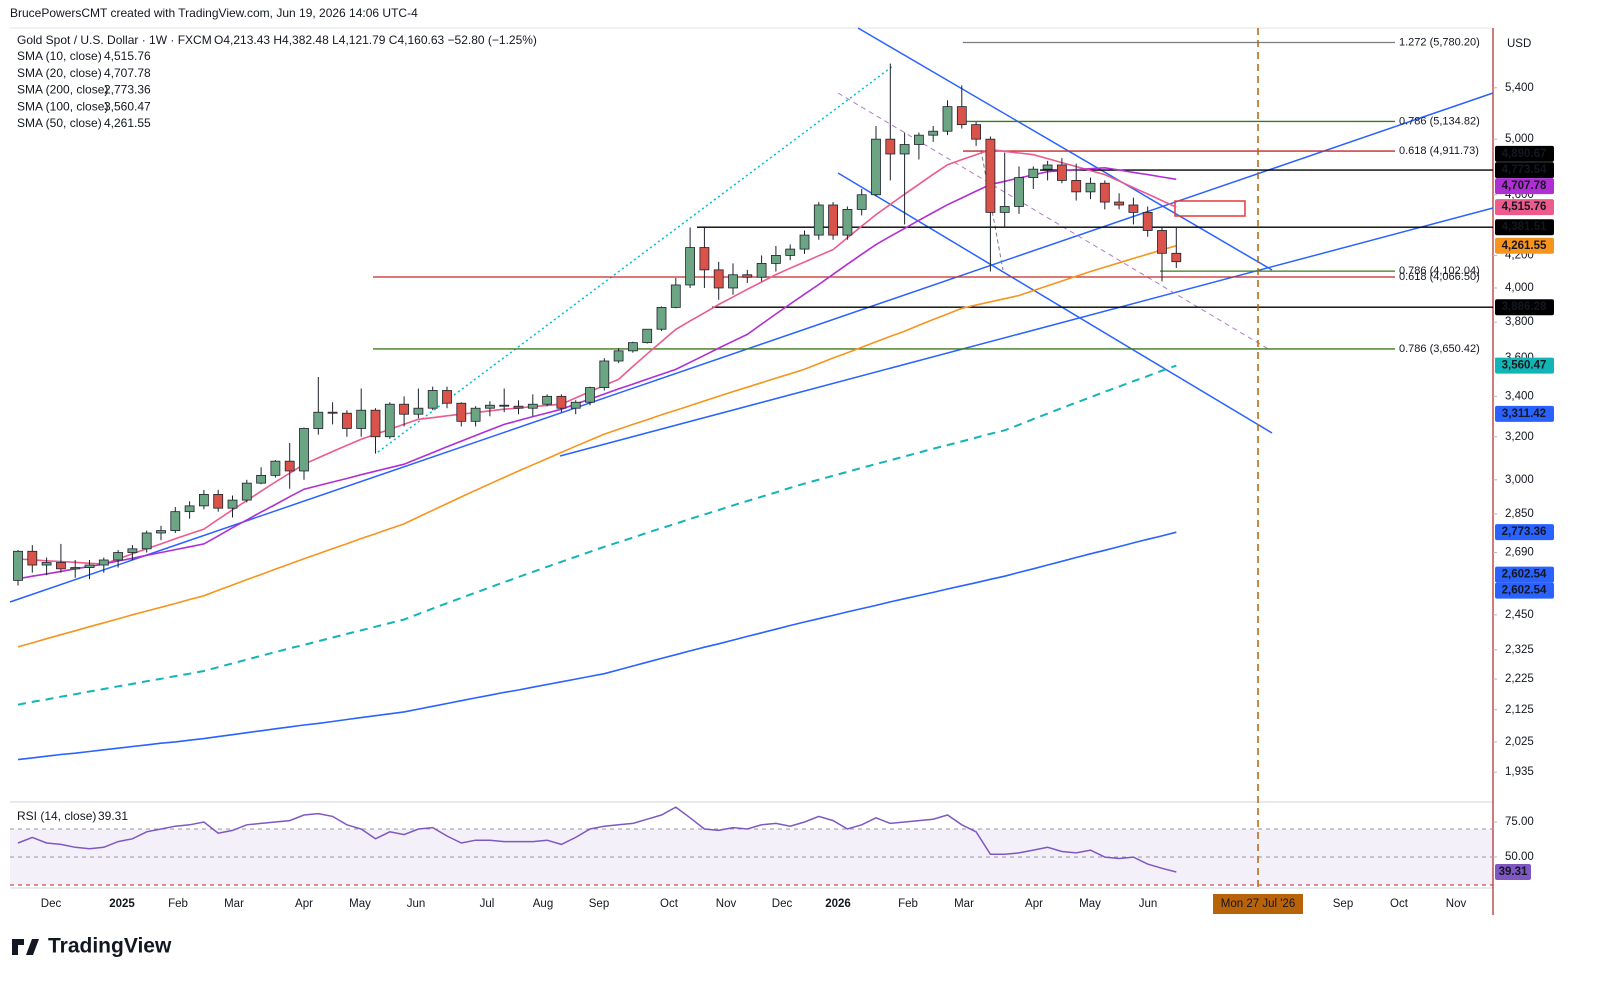 The height and width of the screenshot is (1000, 1607). I want to click on symbol-title: Gold Spot / U.S. Dollar · 1W · FXCM, so click(114, 40).